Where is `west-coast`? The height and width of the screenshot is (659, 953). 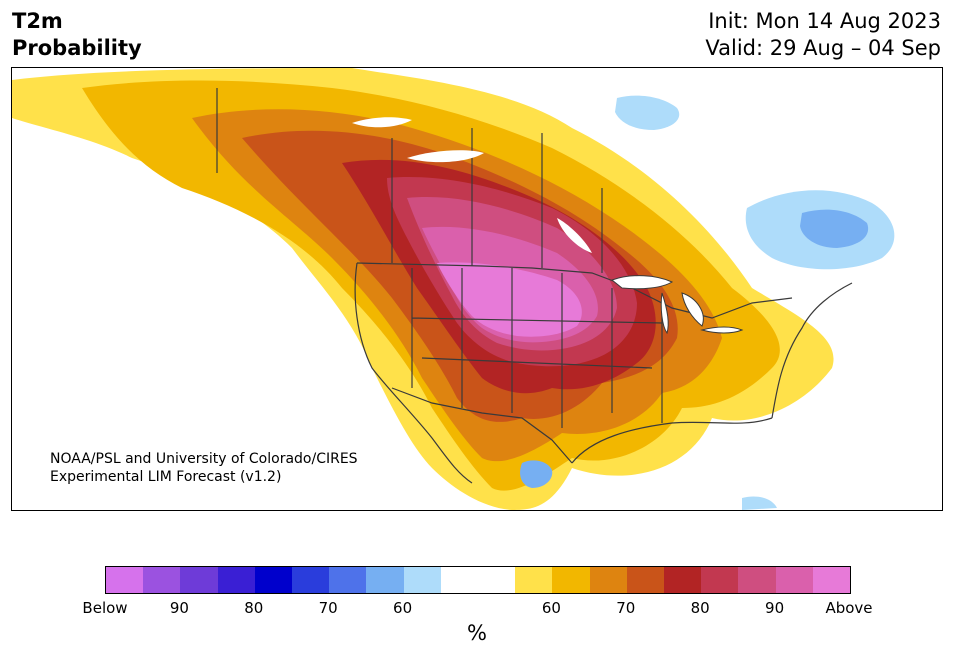
west-coast is located at coordinates (413, 373).